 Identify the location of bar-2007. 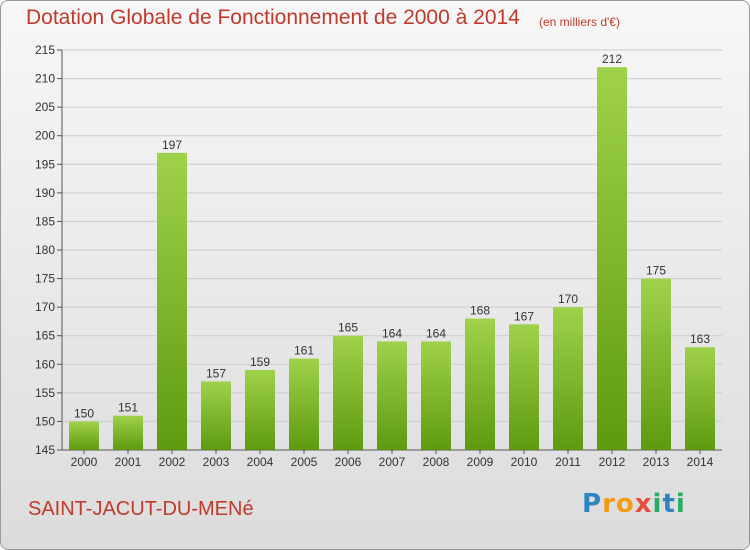
(392, 395).